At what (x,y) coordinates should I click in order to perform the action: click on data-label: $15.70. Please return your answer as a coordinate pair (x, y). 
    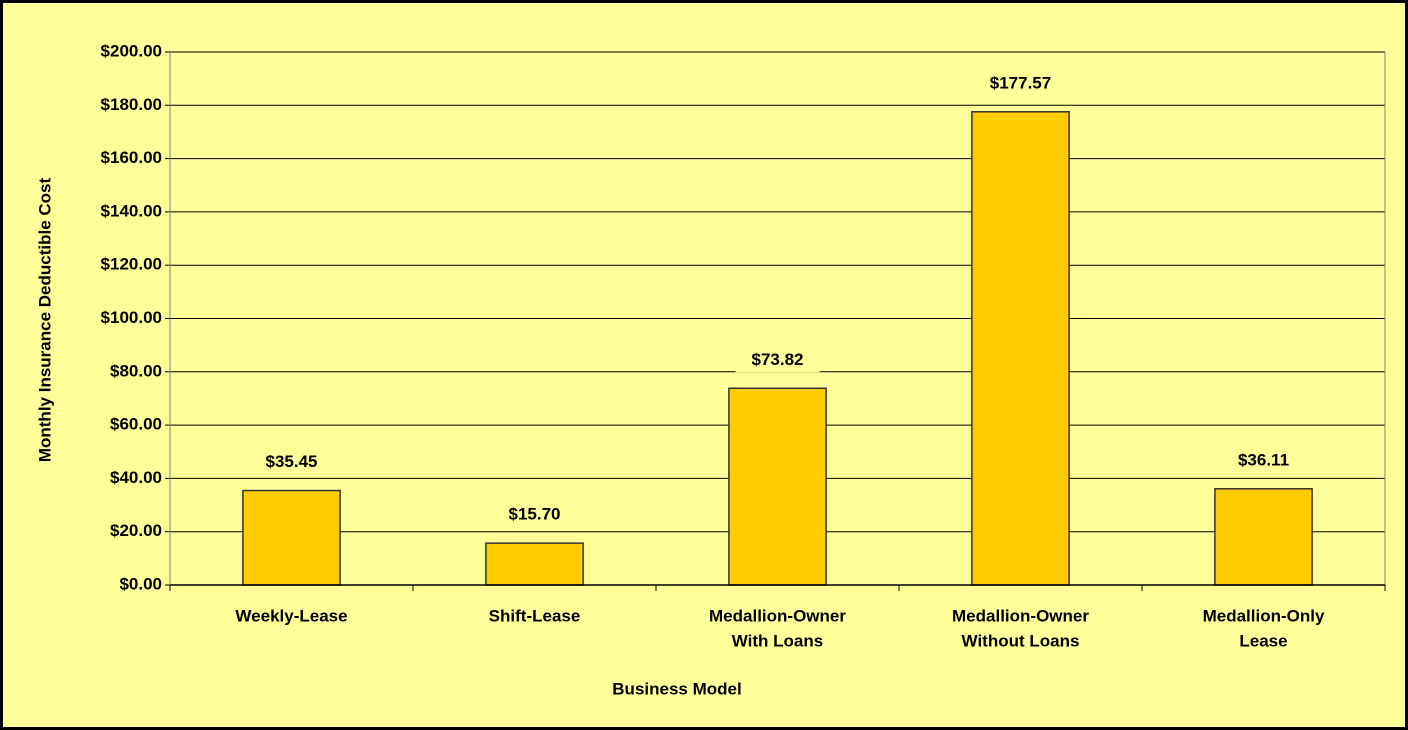
    Looking at the image, I should click on (535, 514).